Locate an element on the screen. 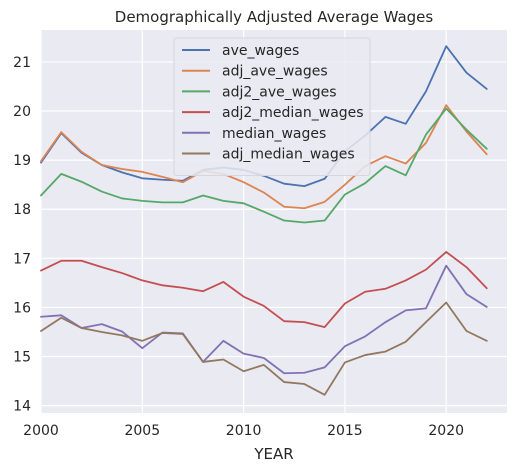  x-tick-label: 2010 is located at coordinates (244, 431).